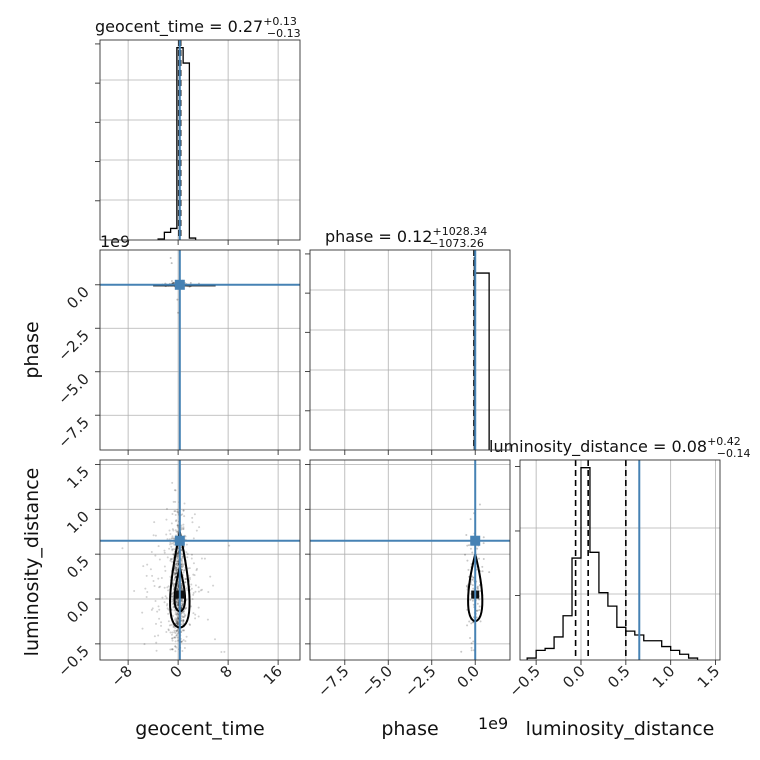  Describe the element at coordinates (377, 681) in the screenshot. I see `x-tick-label: −5.0` at that location.